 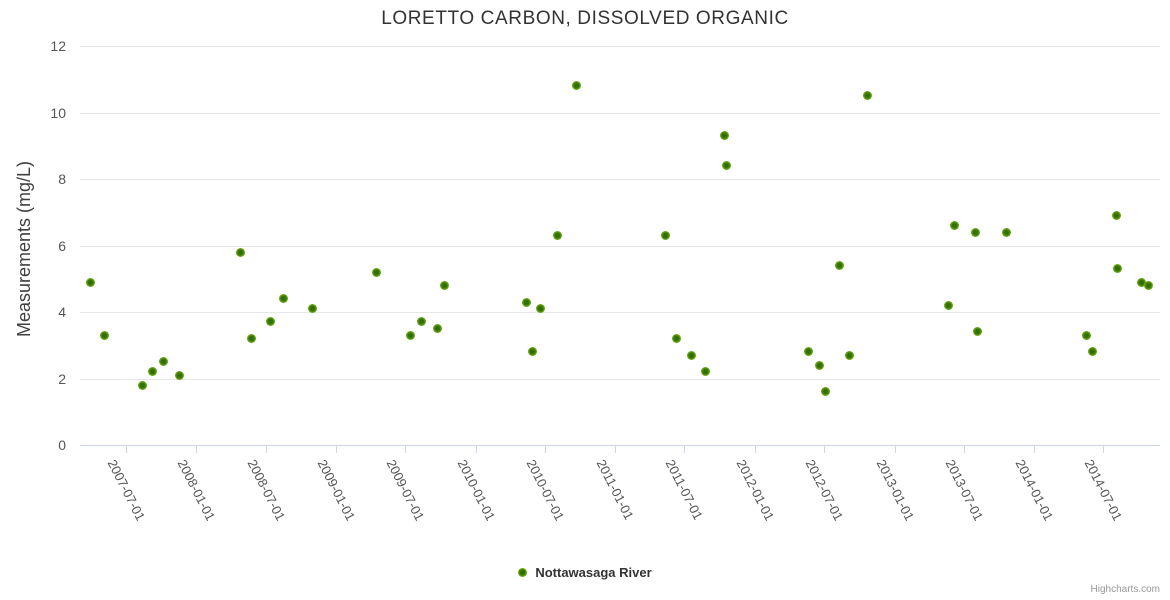 I want to click on x-axis-label: 2012-01-01, so click(x=755, y=490).